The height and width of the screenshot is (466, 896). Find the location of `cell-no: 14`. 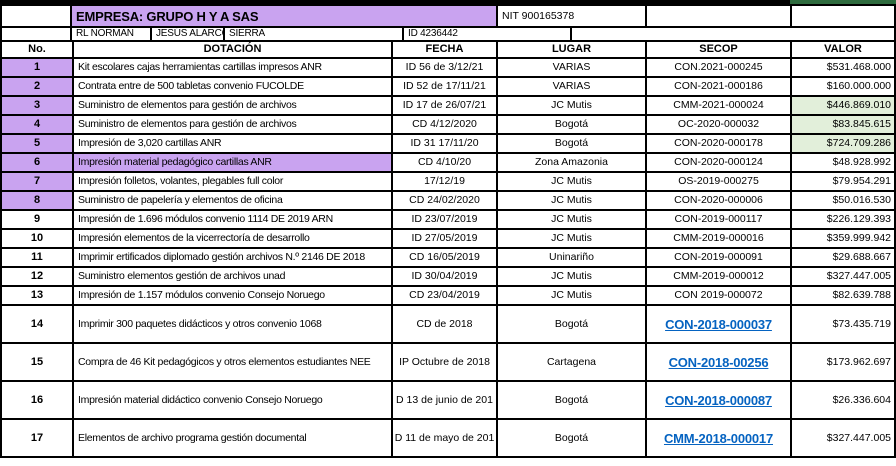

cell-no: 14 is located at coordinates (37, 324).